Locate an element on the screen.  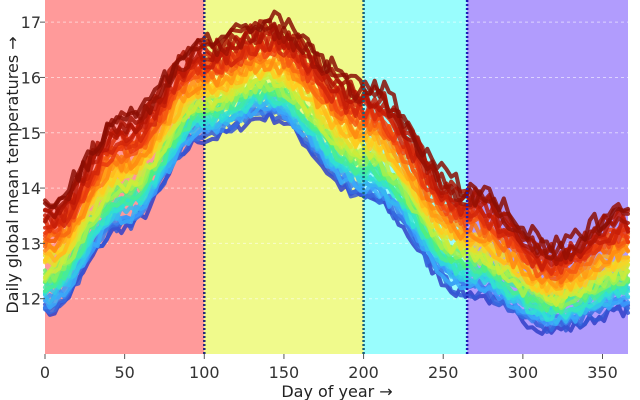
x-axis-ticks: 0 50 100 150 200 250 300 350 is located at coordinates (329, 368).